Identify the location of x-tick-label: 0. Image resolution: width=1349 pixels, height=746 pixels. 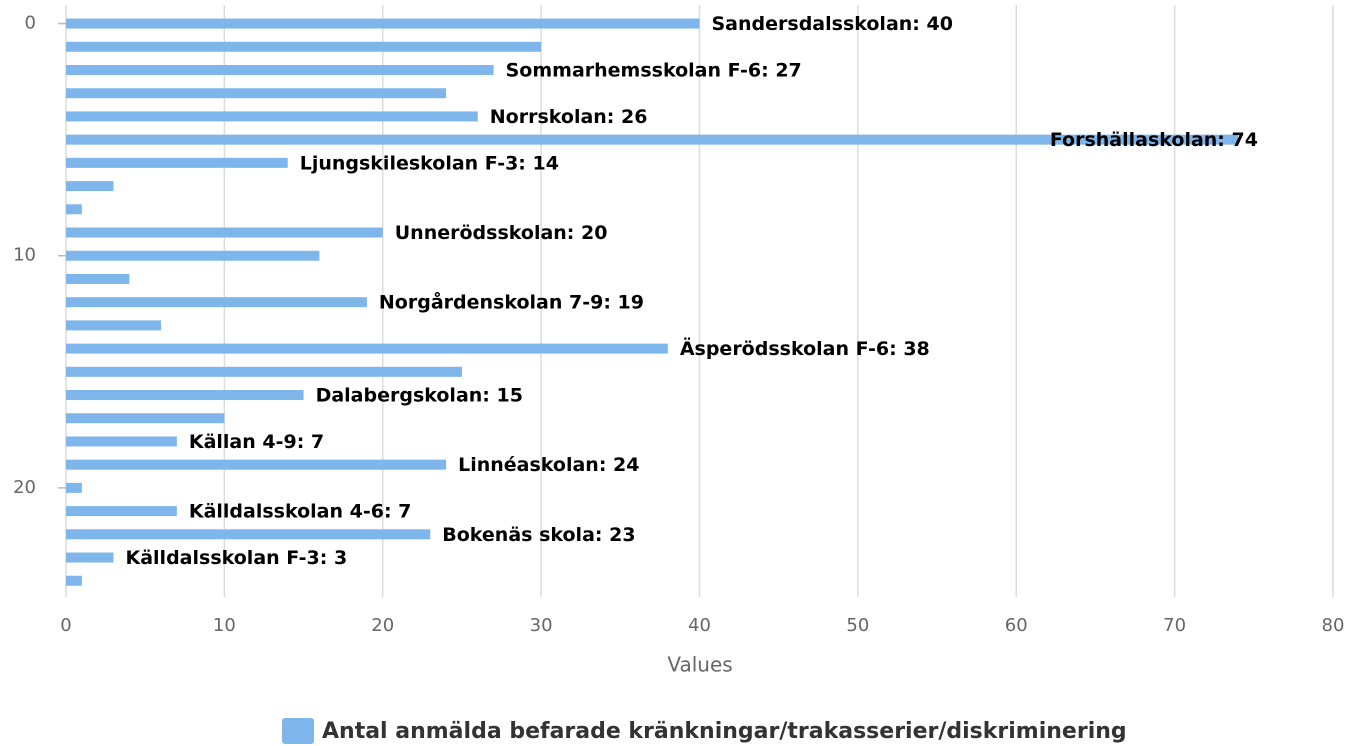
(65, 625).